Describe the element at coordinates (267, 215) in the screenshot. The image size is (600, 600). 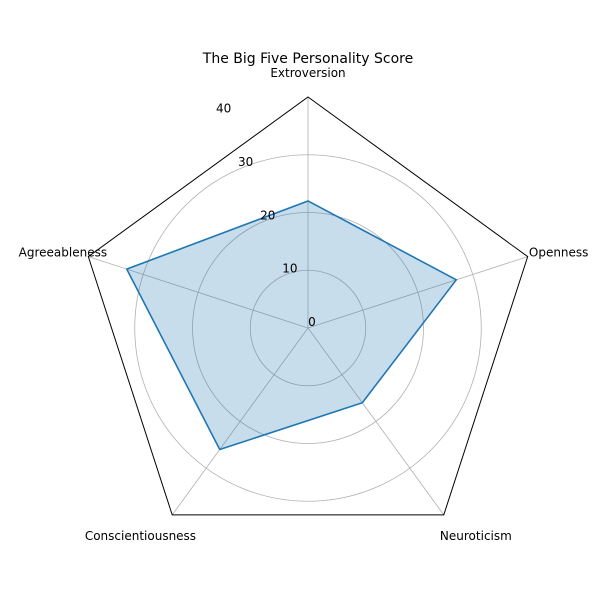
I see `radial-tick-label: 20` at that location.